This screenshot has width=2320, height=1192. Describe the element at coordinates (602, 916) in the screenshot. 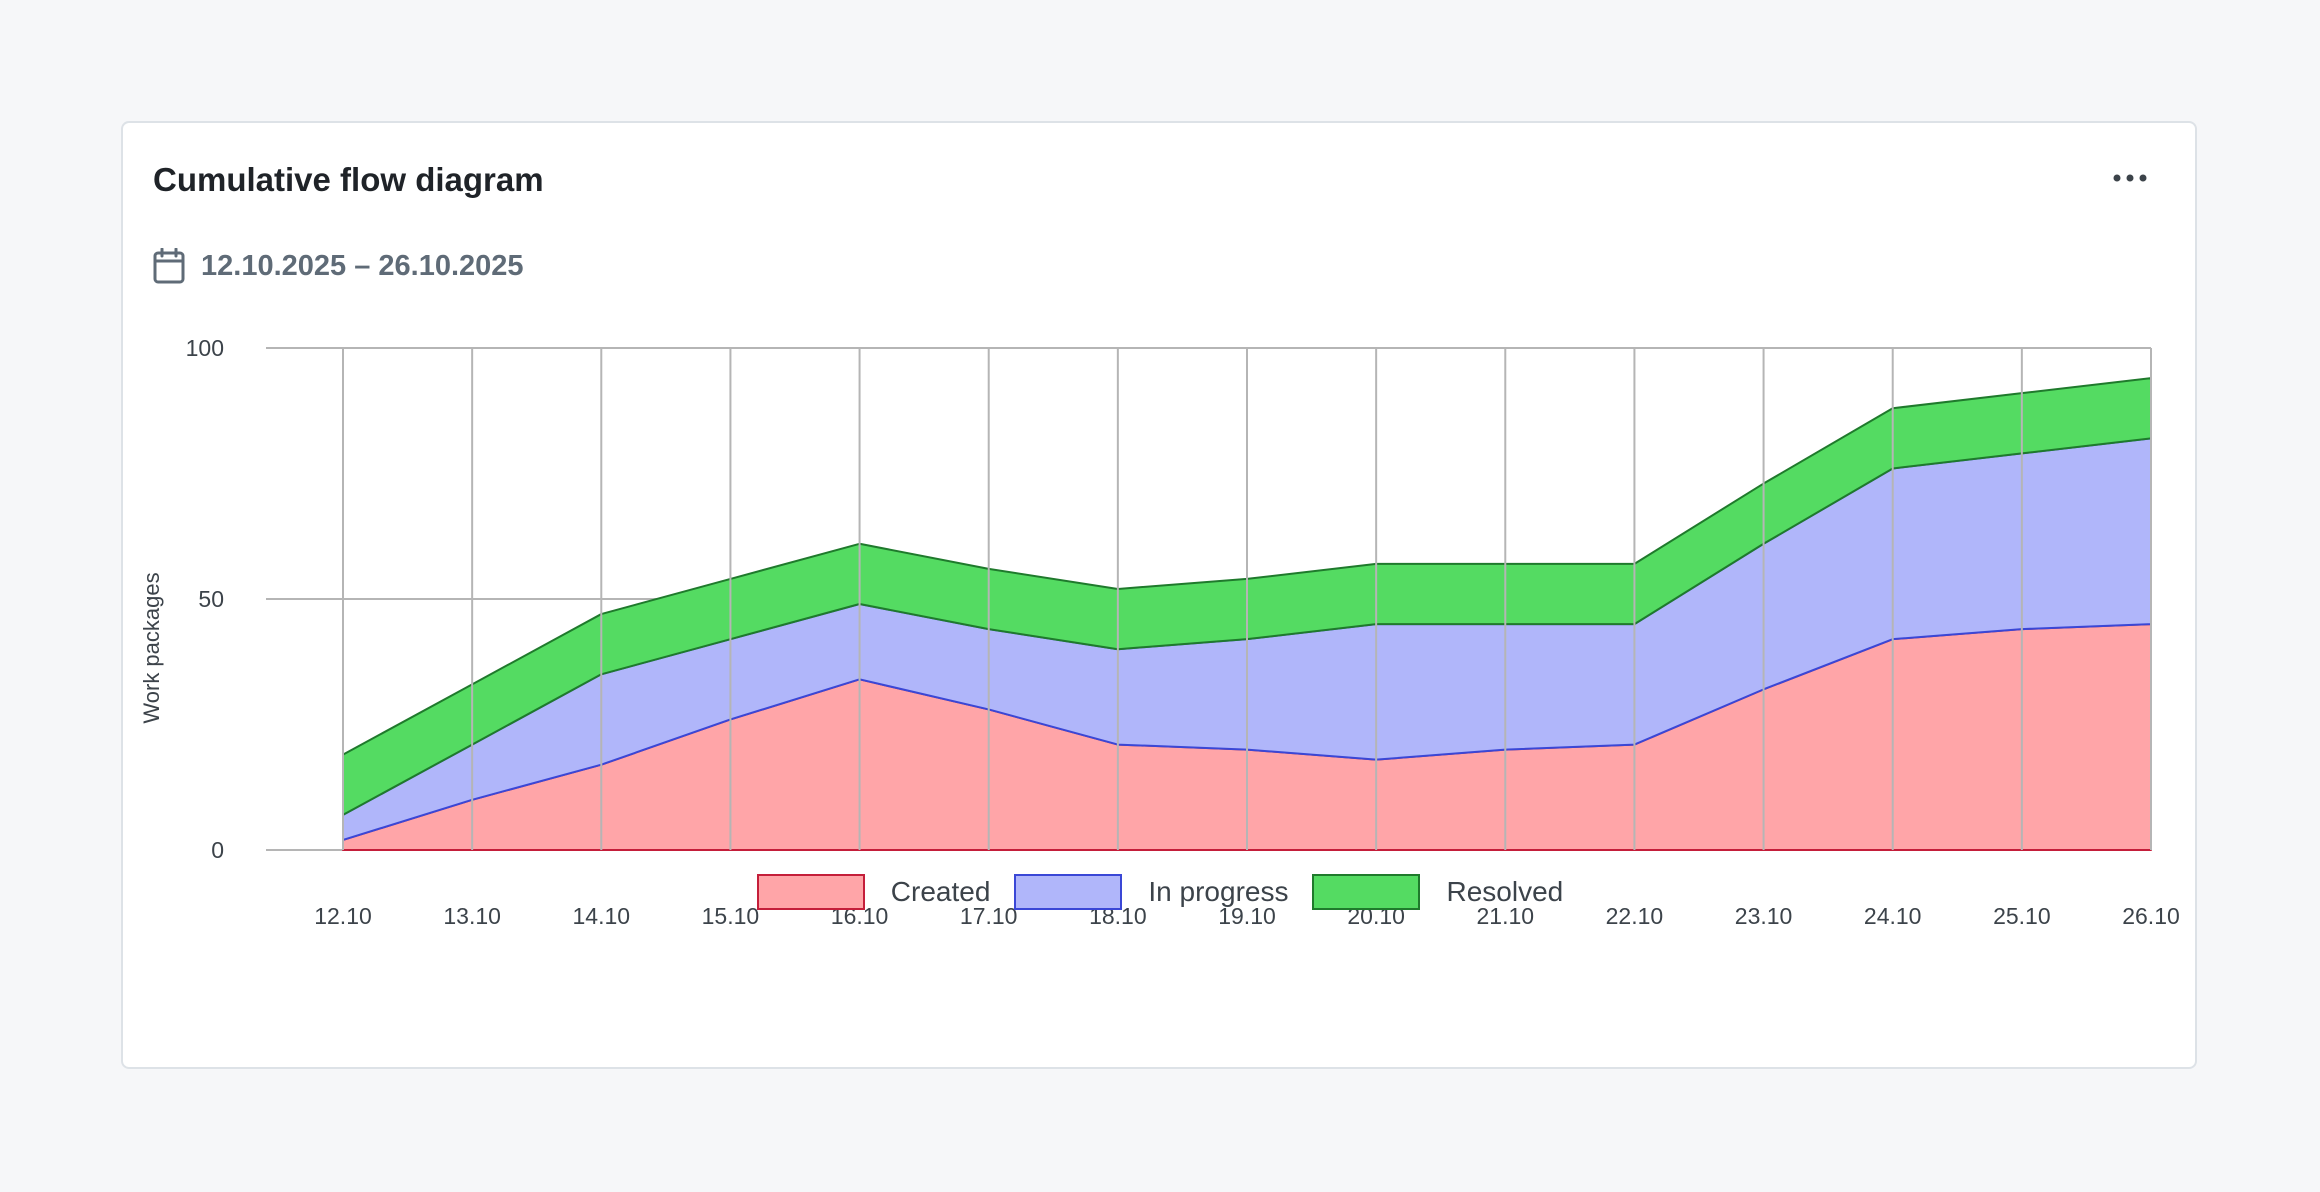

I see `x-tick-label: 14.10` at that location.